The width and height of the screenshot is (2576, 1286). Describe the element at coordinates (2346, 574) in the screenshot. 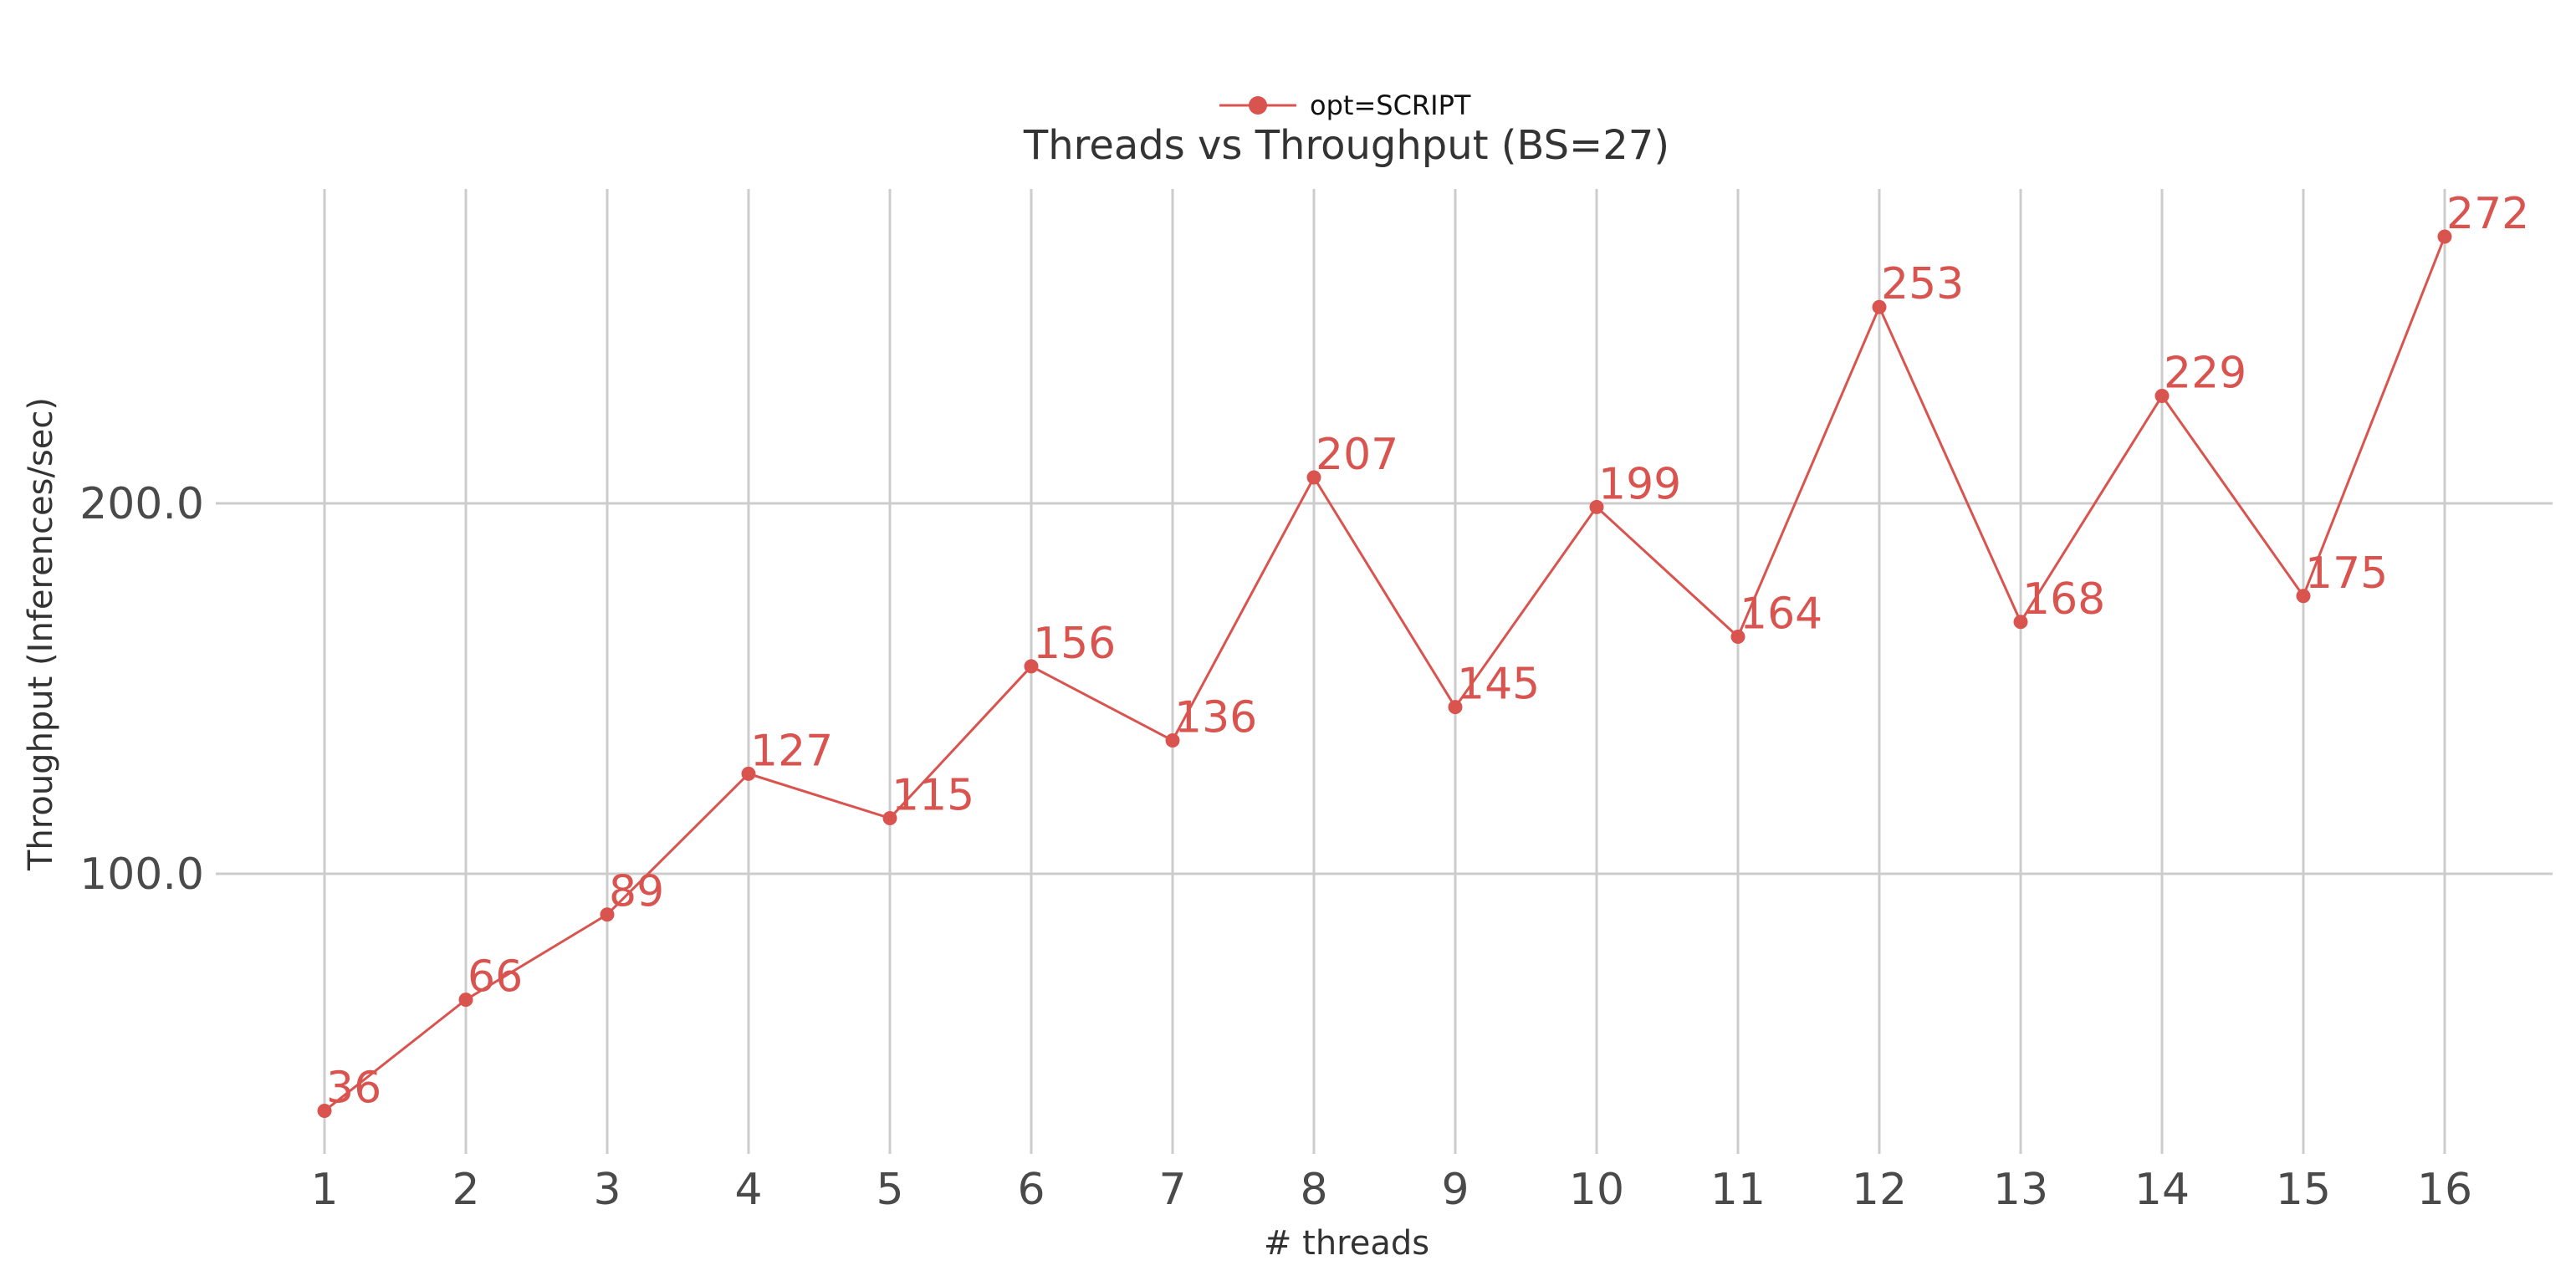

I see `data-label-15: 175` at that location.